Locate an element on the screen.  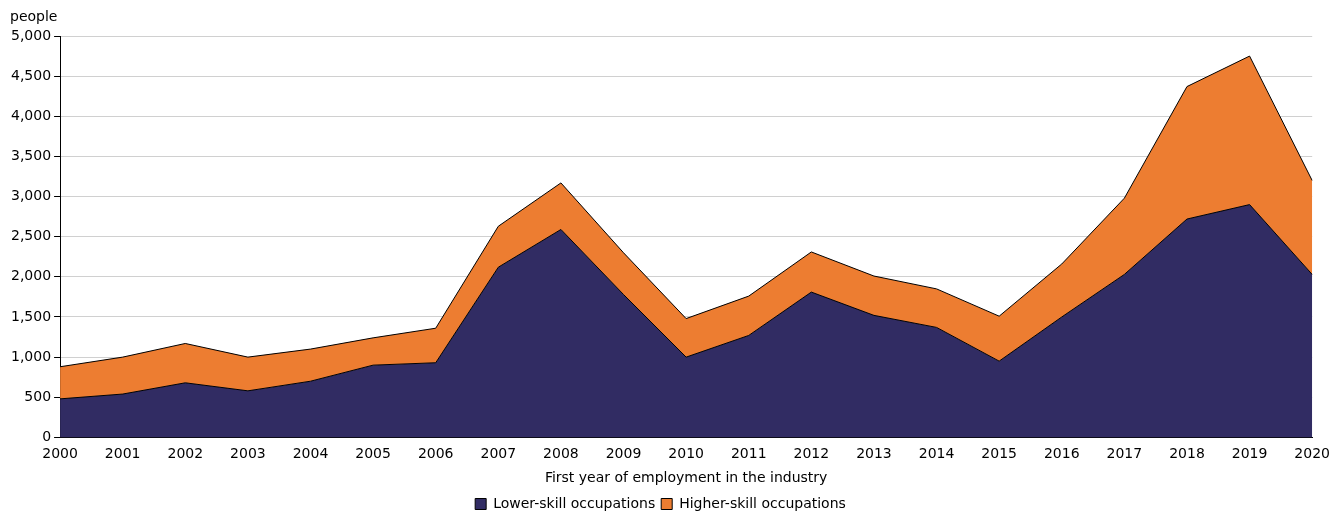
x-tick-label: 2019 is located at coordinates (1249, 453).